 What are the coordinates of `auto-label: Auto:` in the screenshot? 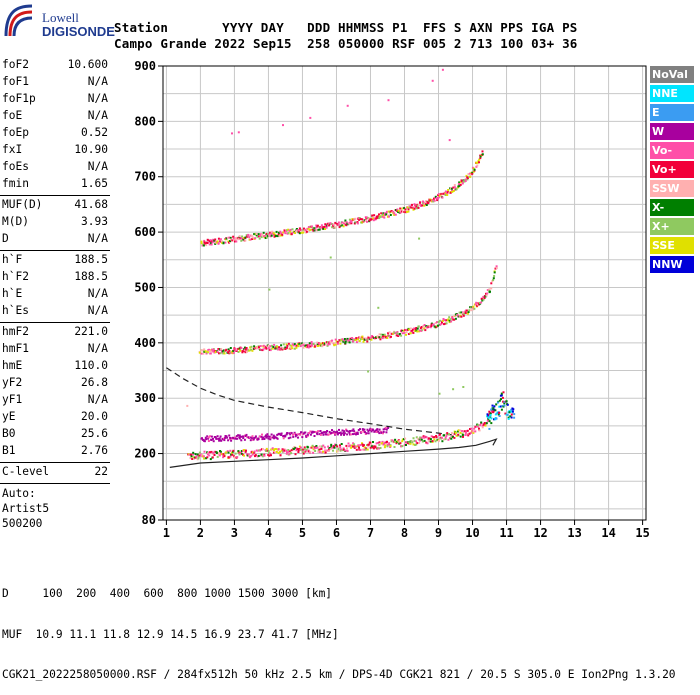 It's located at (19, 493).